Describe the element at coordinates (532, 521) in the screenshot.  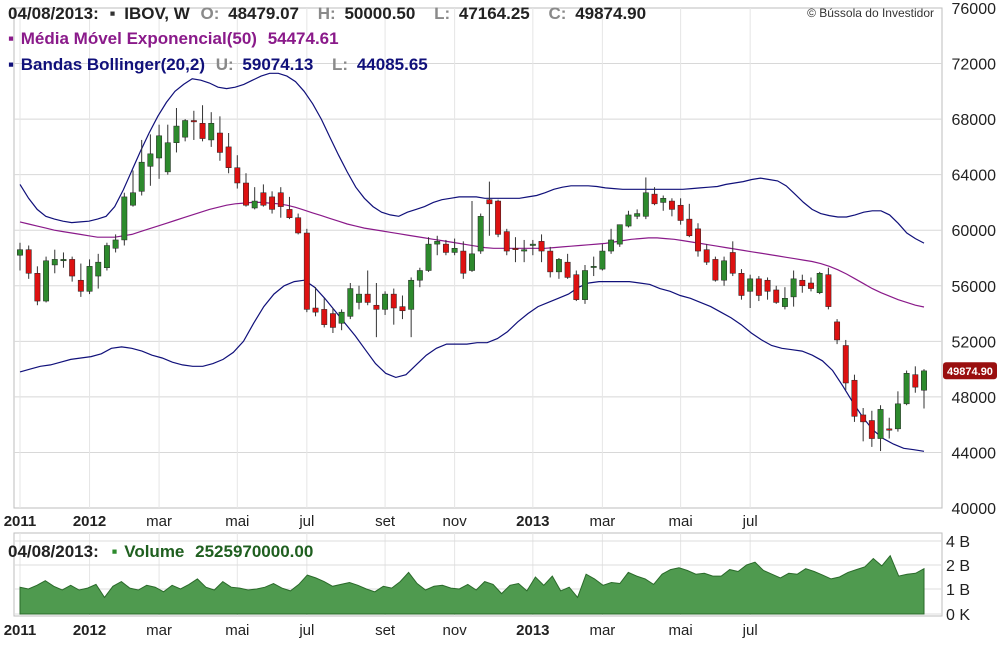
I see `x-tick-label: 2013` at that location.